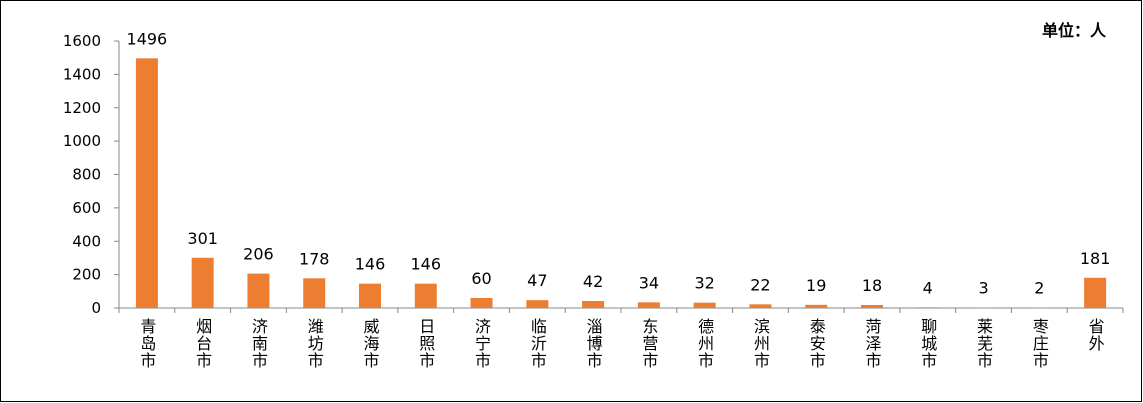  I want to click on x-tick-label: 淄博市, so click(593, 343).